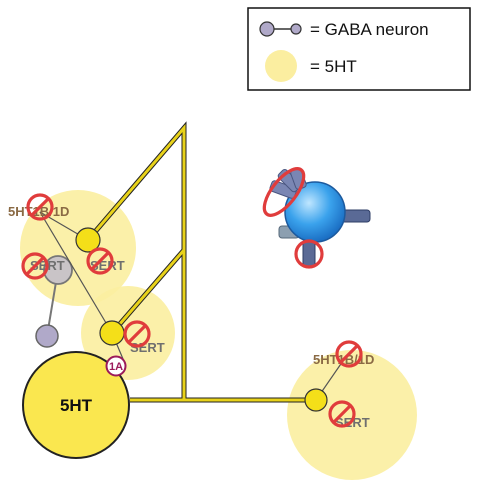 Image resolution: width=480 pixels, height=489 pixels. I want to click on gaba-neuron, so click(54, 301).